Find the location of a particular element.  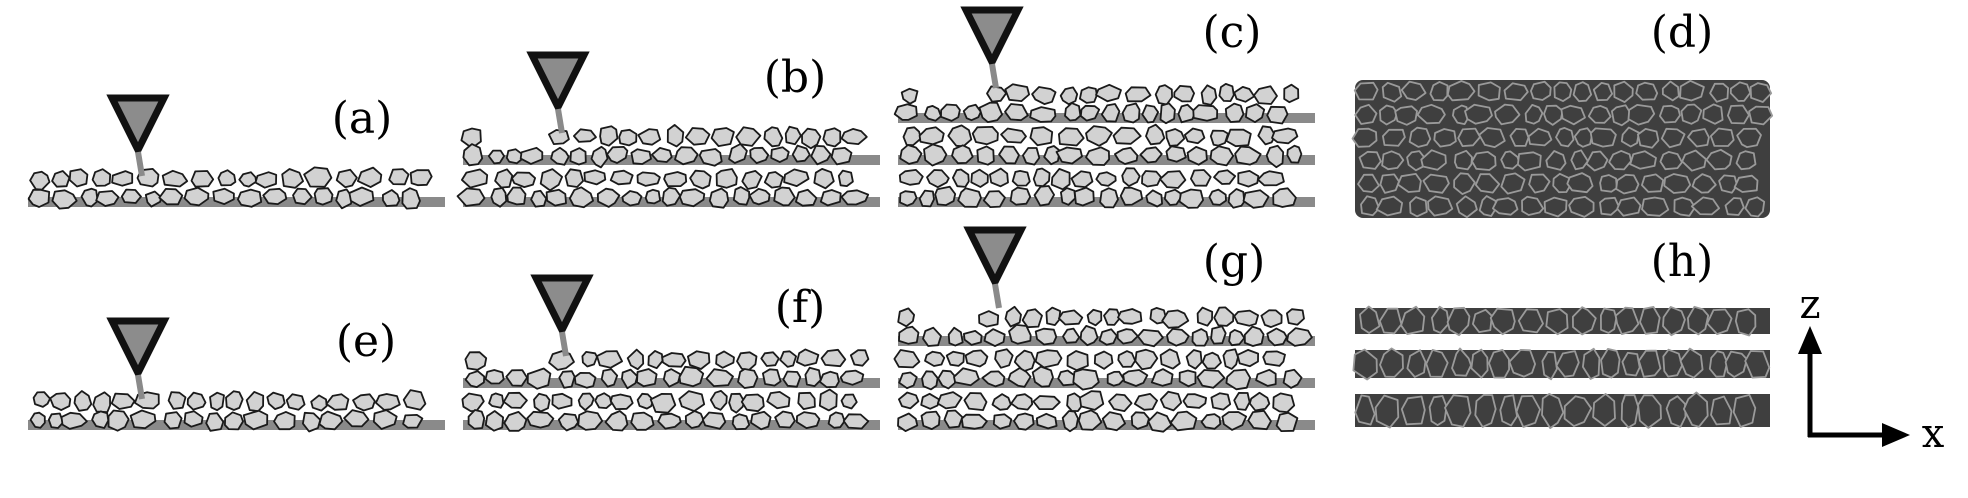

panel-label-c: (c) is located at coordinates (1232, 32).